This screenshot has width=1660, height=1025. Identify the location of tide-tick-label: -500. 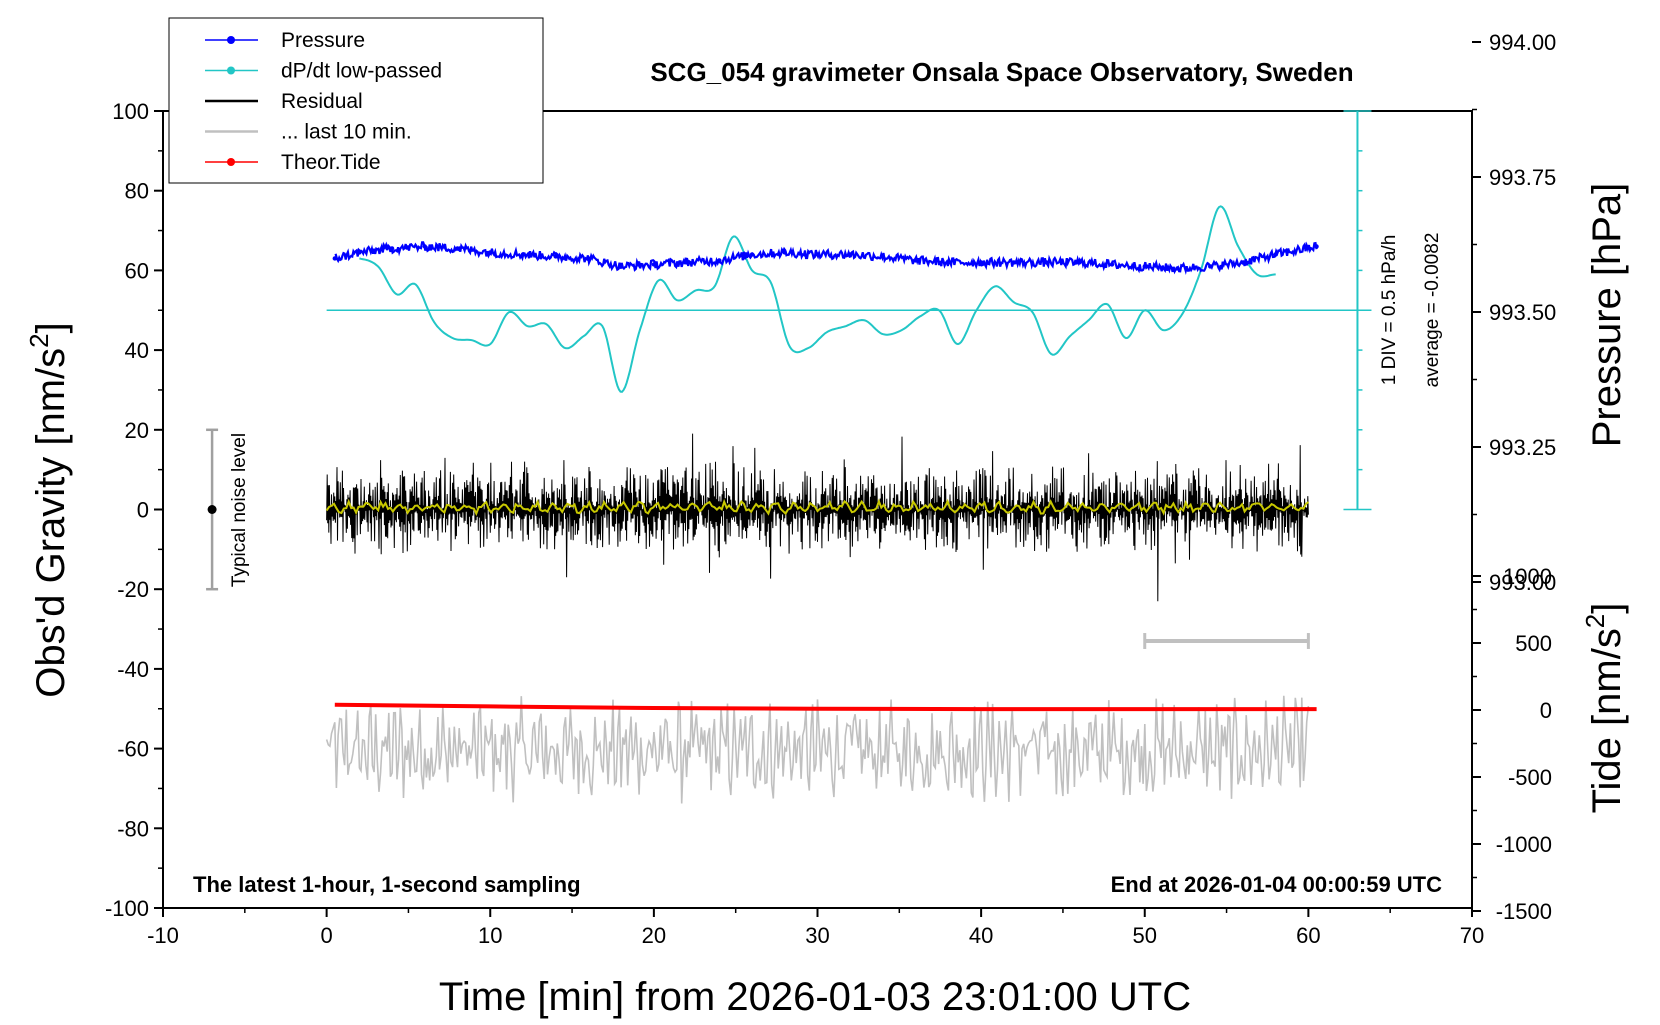
(1530, 777).